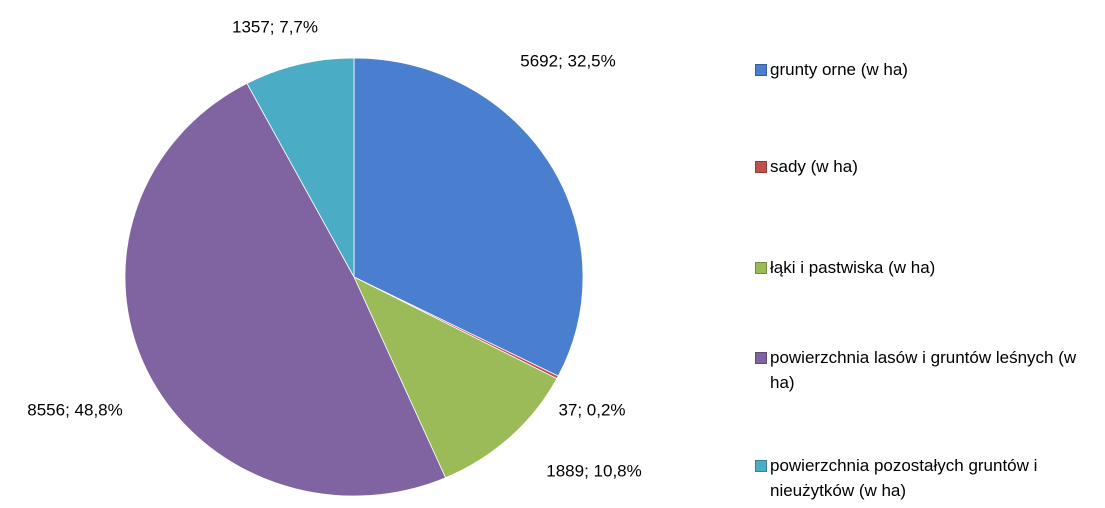 Image resolution: width=1105 pixels, height=508 pixels. What do you see at coordinates (814, 166) in the screenshot?
I see `legend-label: sady (w ha)` at bounding box center [814, 166].